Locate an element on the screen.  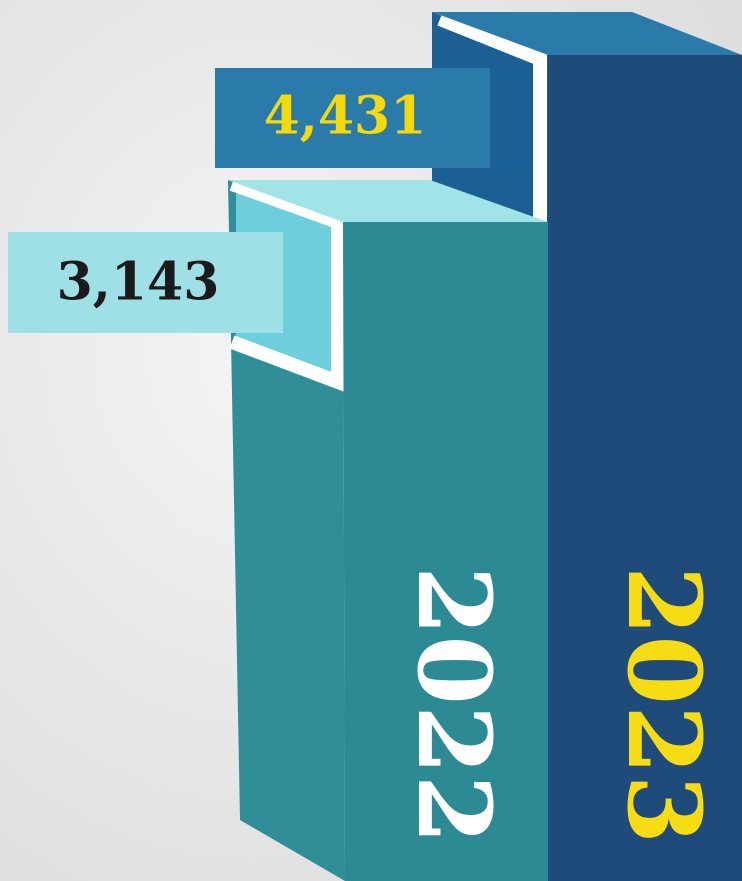
category-label: 2022 is located at coordinates (454, 705).